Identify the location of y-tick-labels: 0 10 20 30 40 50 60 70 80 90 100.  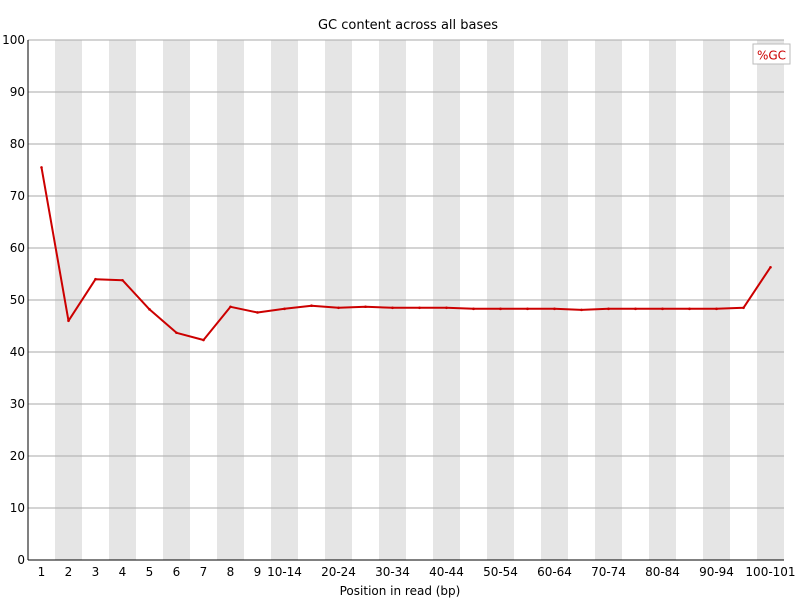
(13, 300).